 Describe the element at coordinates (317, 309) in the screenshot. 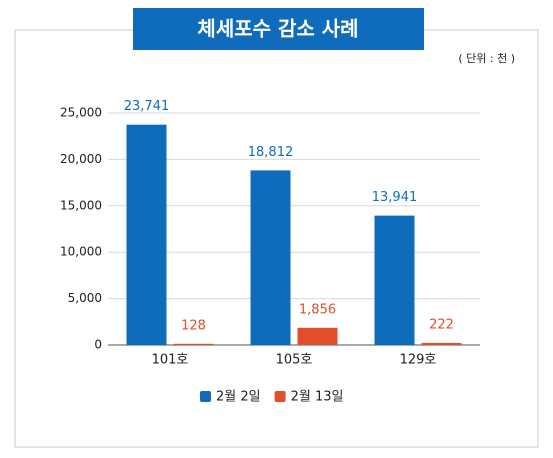

I see `value-label: 1,856` at that location.